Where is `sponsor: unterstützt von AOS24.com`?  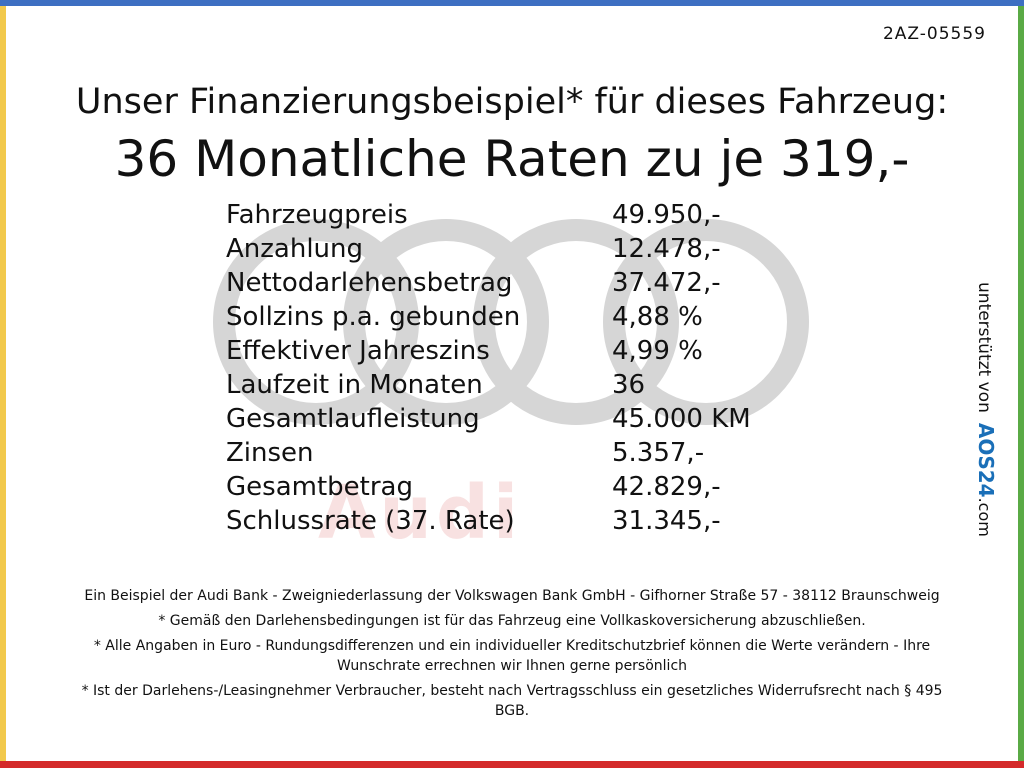
sponsor: unterstützt von AOS24.com is located at coordinates (986, 409).